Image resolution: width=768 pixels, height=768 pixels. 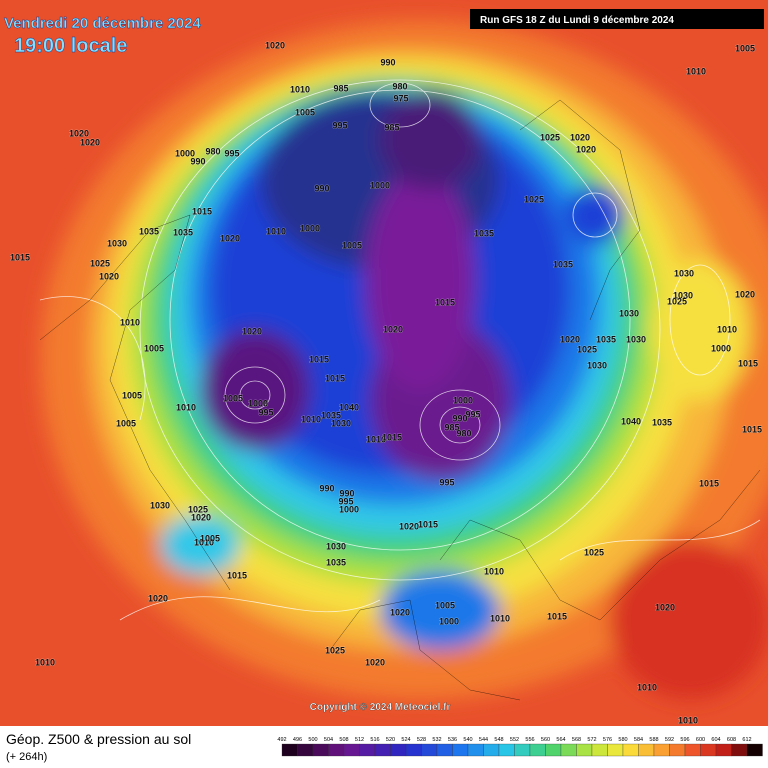 What do you see at coordinates (560, 740) in the screenshot?
I see `scale-label: 564` at bounding box center [560, 740].